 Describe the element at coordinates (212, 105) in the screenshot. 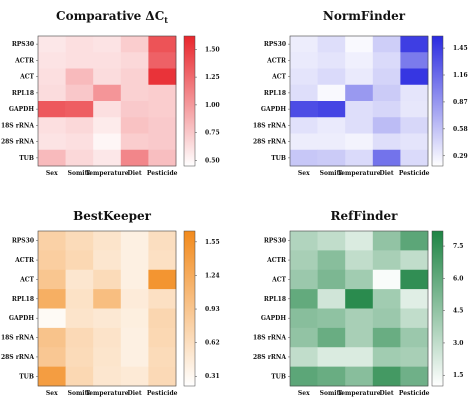

I see `colorbar-tick-label: 1.00` at that location.